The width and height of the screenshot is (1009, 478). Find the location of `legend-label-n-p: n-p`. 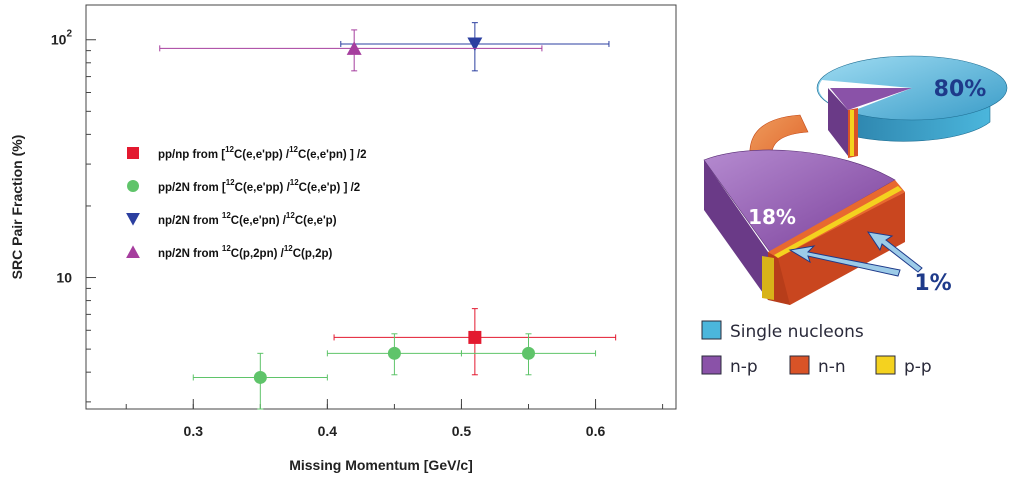

legend-label-n-p: n-p is located at coordinates (744, 367).